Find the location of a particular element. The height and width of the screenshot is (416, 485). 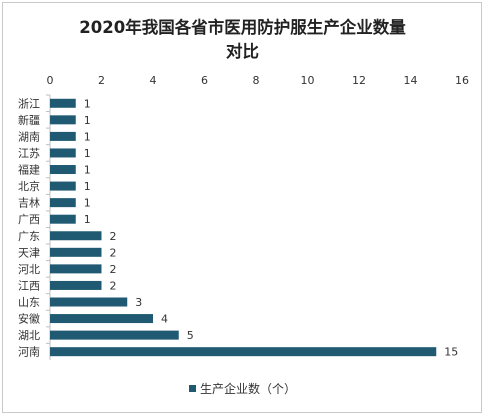

data-label: 4 is located at coordinates (164, 319).